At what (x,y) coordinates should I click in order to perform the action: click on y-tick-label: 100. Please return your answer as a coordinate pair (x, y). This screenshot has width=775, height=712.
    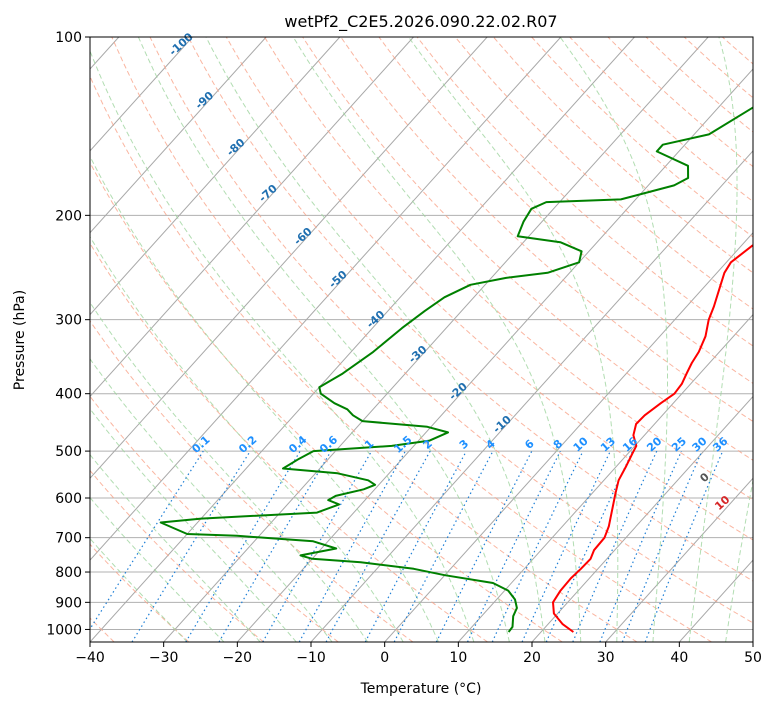
    Looking at the image, I should click on (68, 38).